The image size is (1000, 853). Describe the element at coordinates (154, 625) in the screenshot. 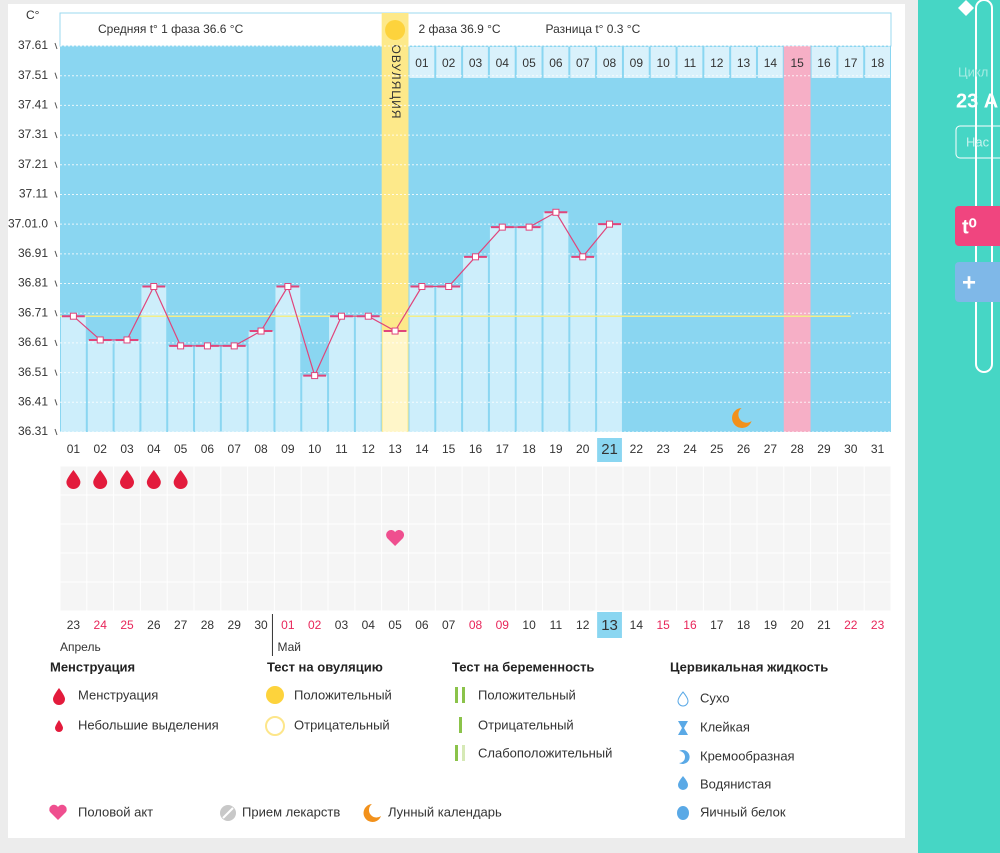

I see `date-label: 26` at that location.